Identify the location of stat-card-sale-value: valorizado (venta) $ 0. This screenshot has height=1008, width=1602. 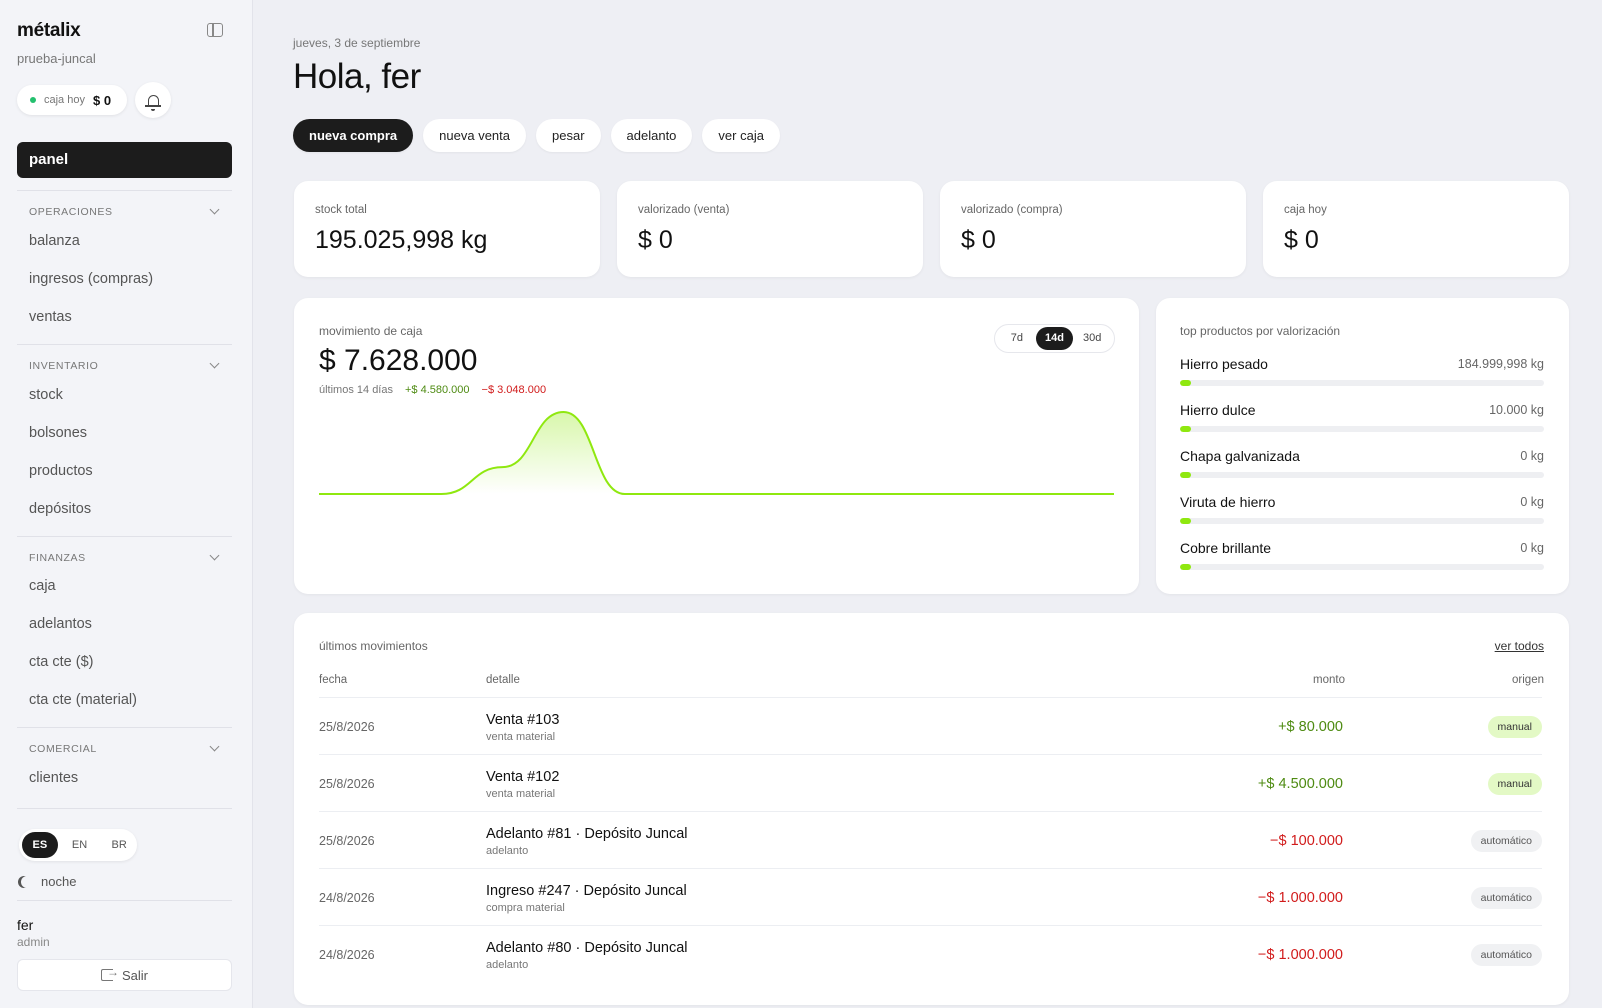
(770, 229).